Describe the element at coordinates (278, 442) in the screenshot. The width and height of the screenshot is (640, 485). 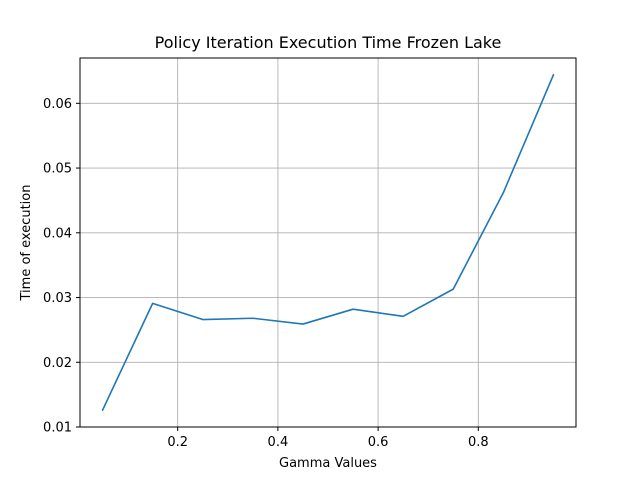
I see `x-tick-label: 0.4` at that location.